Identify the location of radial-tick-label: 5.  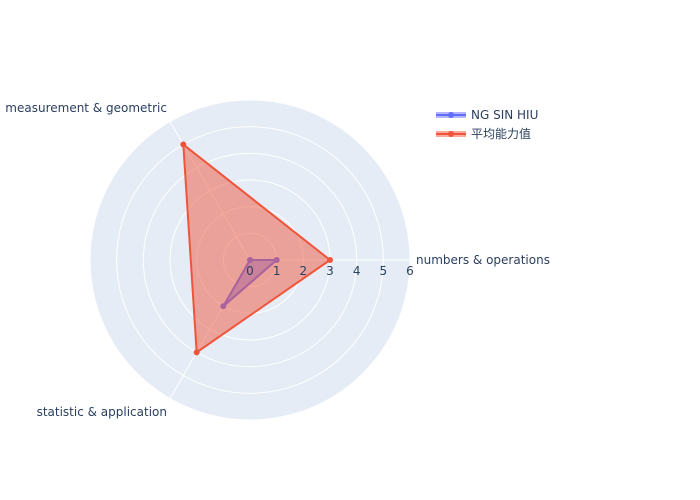
(384, 271).